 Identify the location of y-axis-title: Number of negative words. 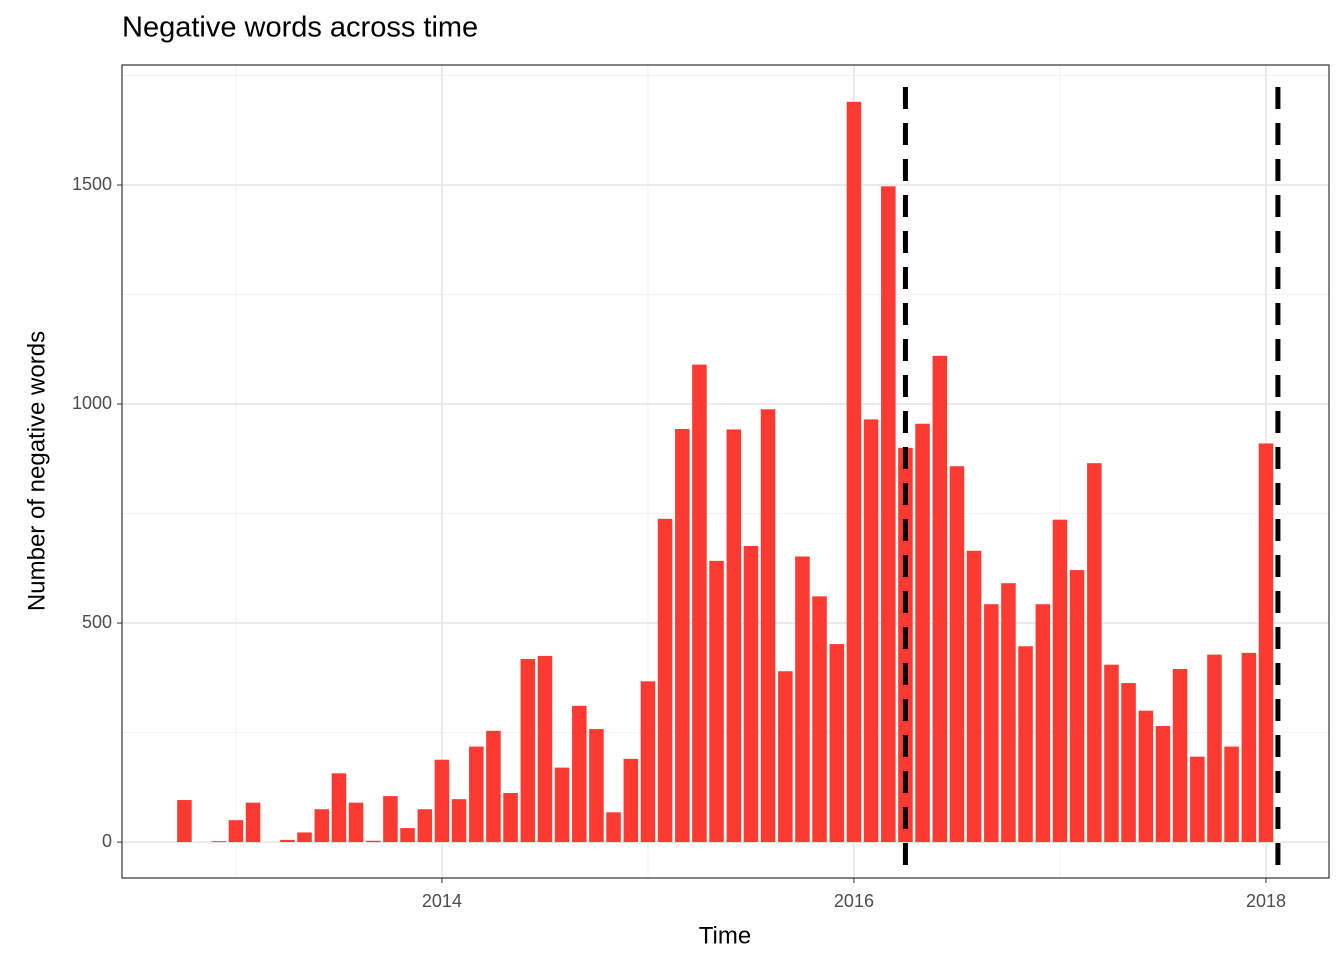
(36, 471).